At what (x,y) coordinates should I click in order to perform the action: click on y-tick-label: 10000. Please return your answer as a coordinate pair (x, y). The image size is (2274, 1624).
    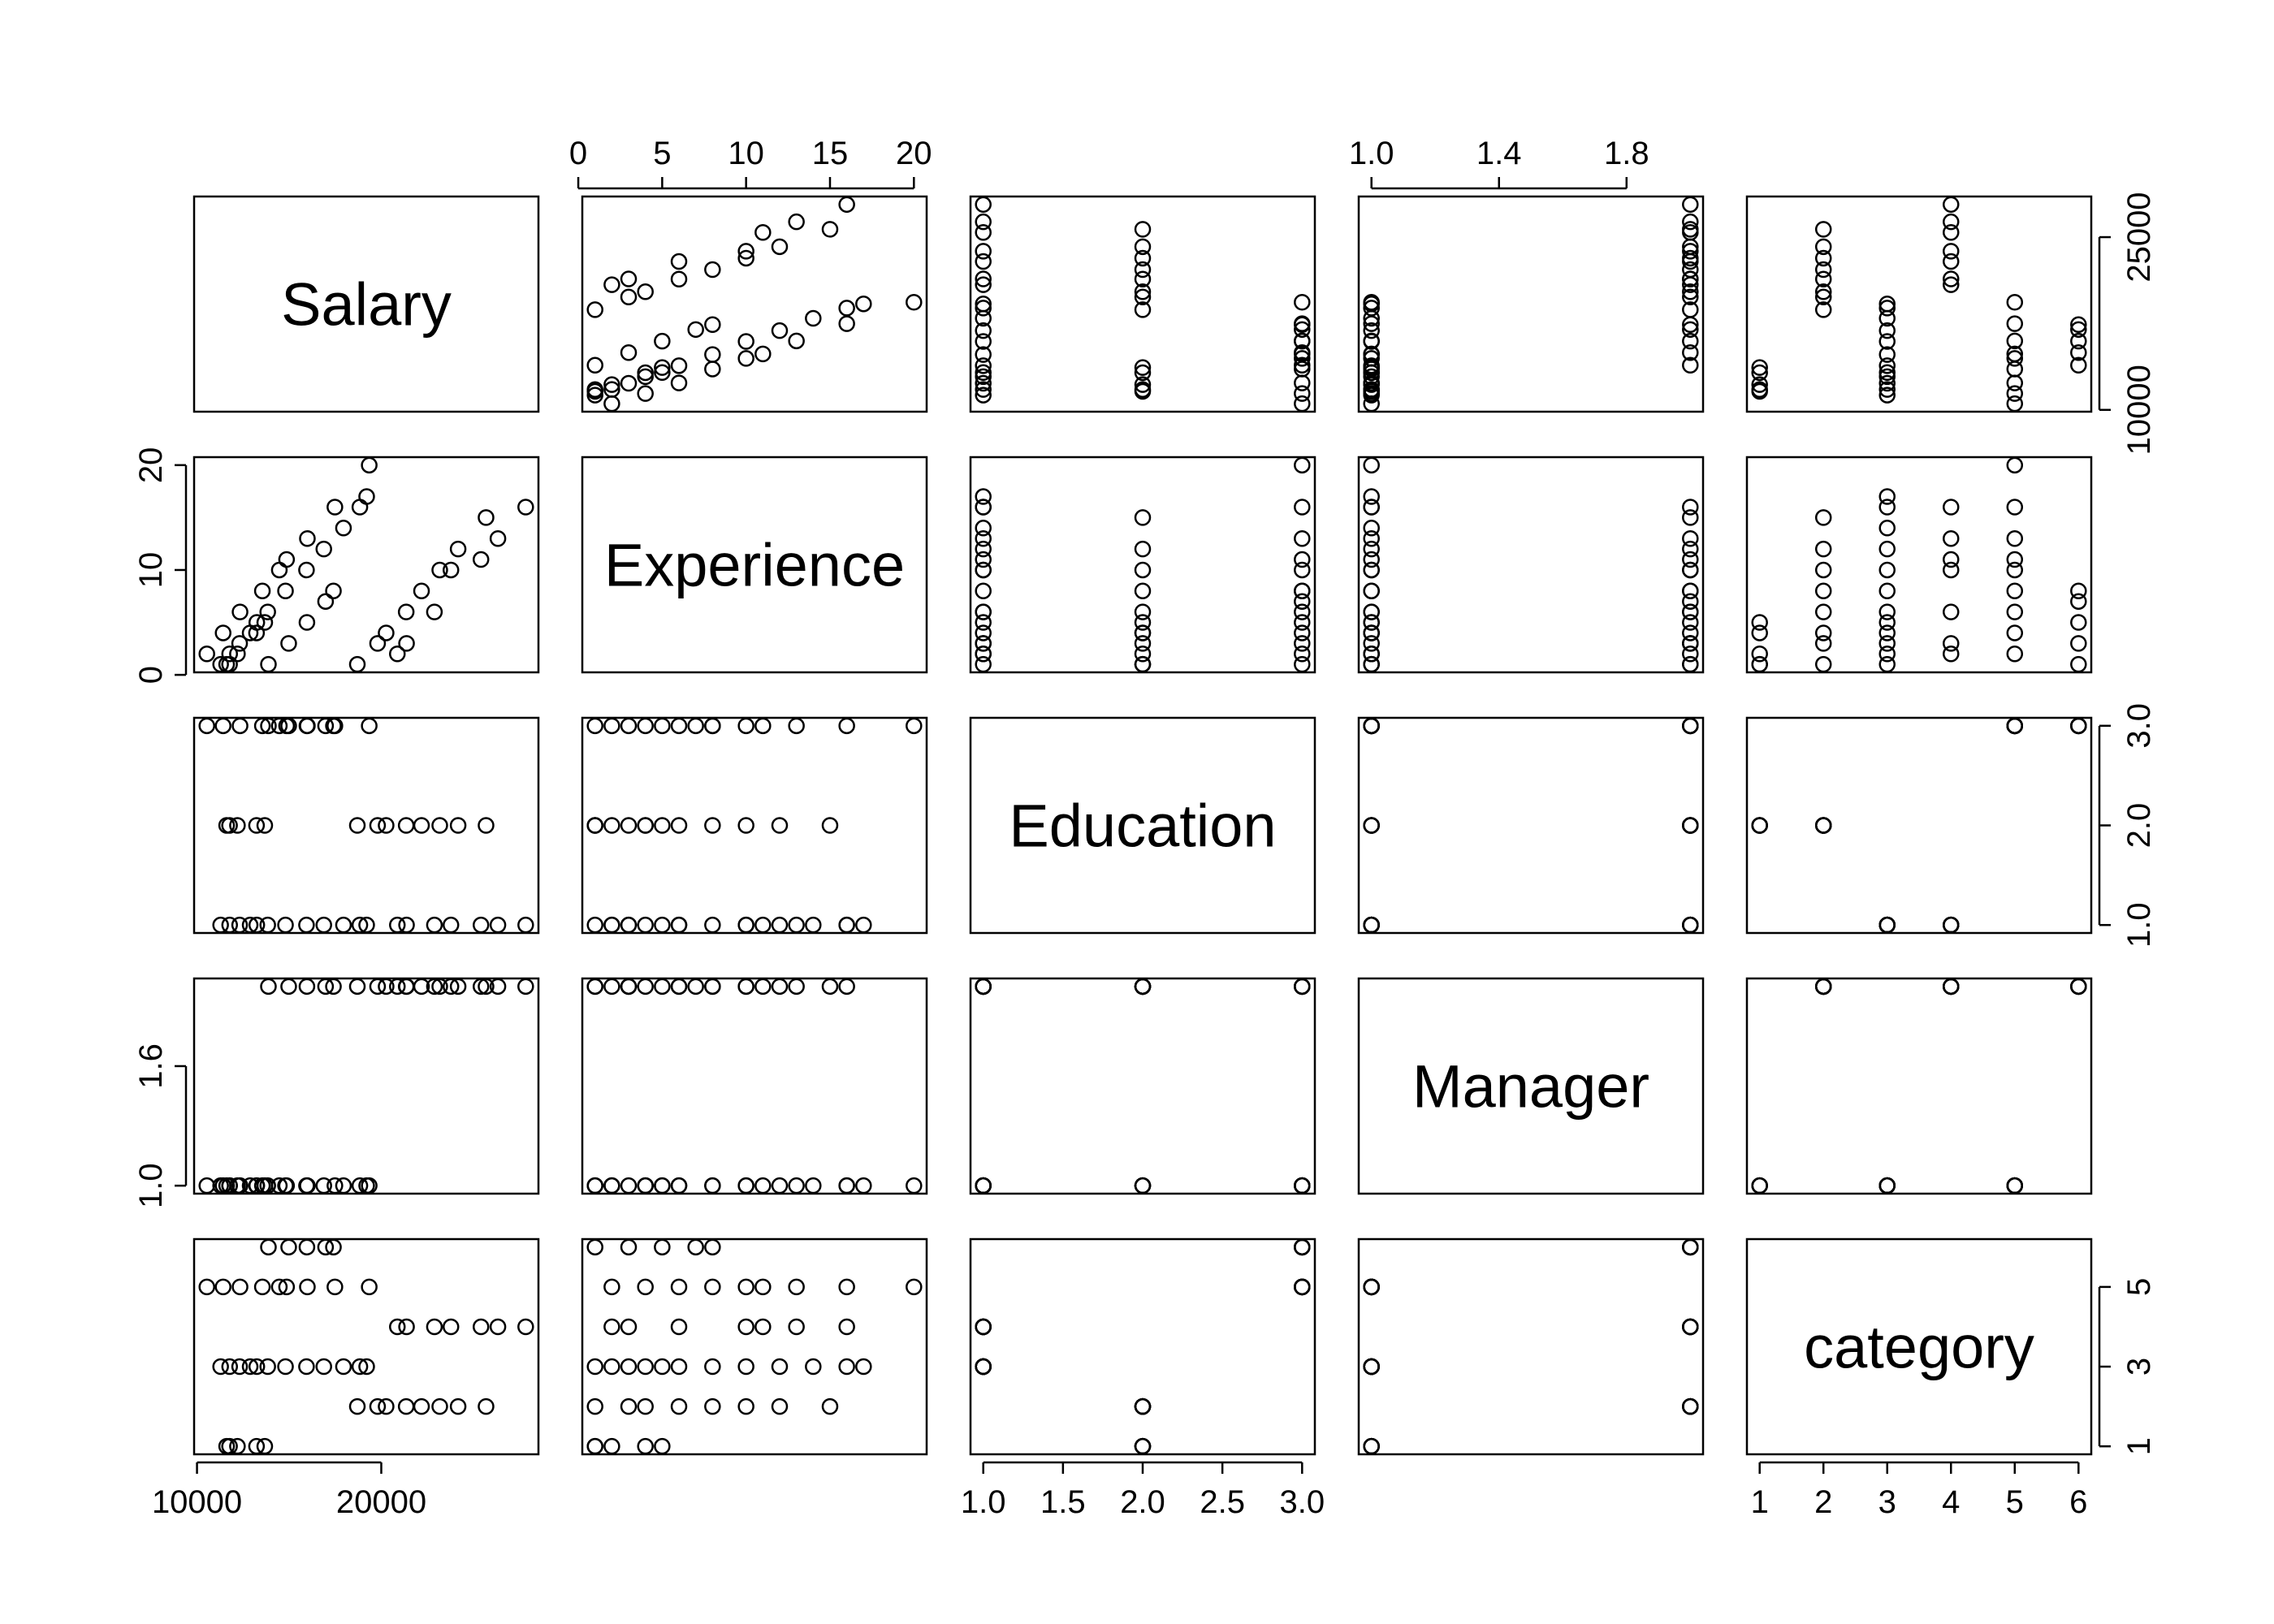
    Looking at the image, I should click on (2139, 410).